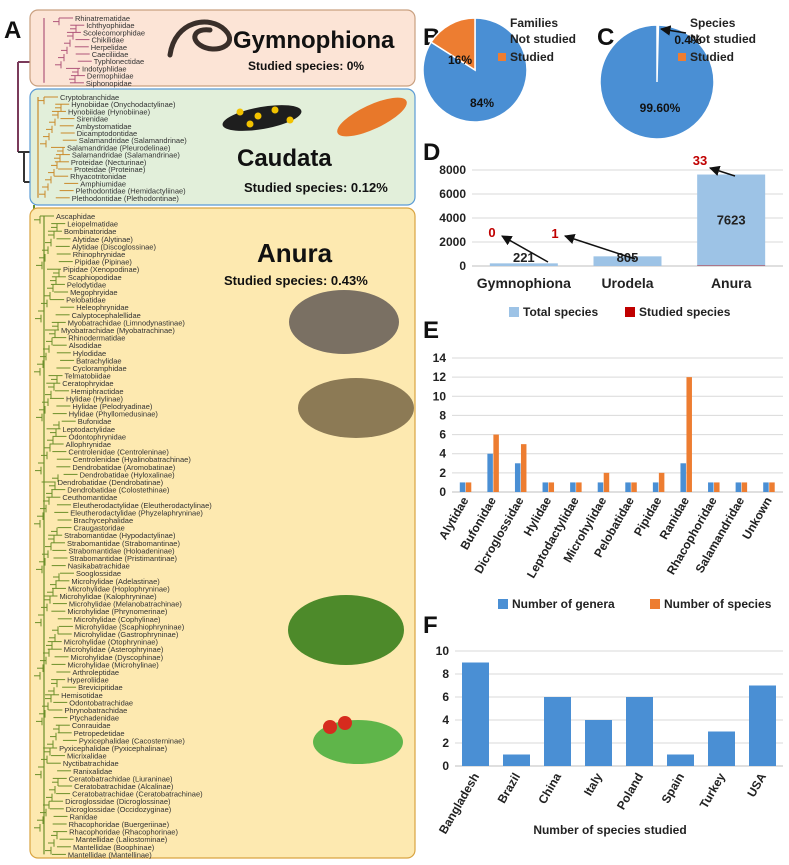 This screenshot has width=789, height=865. Describe the element at coordinates (126, 634) in the screenshot. I see `taxon-label: Microhylidae (Gastrophryninae)` at that location.